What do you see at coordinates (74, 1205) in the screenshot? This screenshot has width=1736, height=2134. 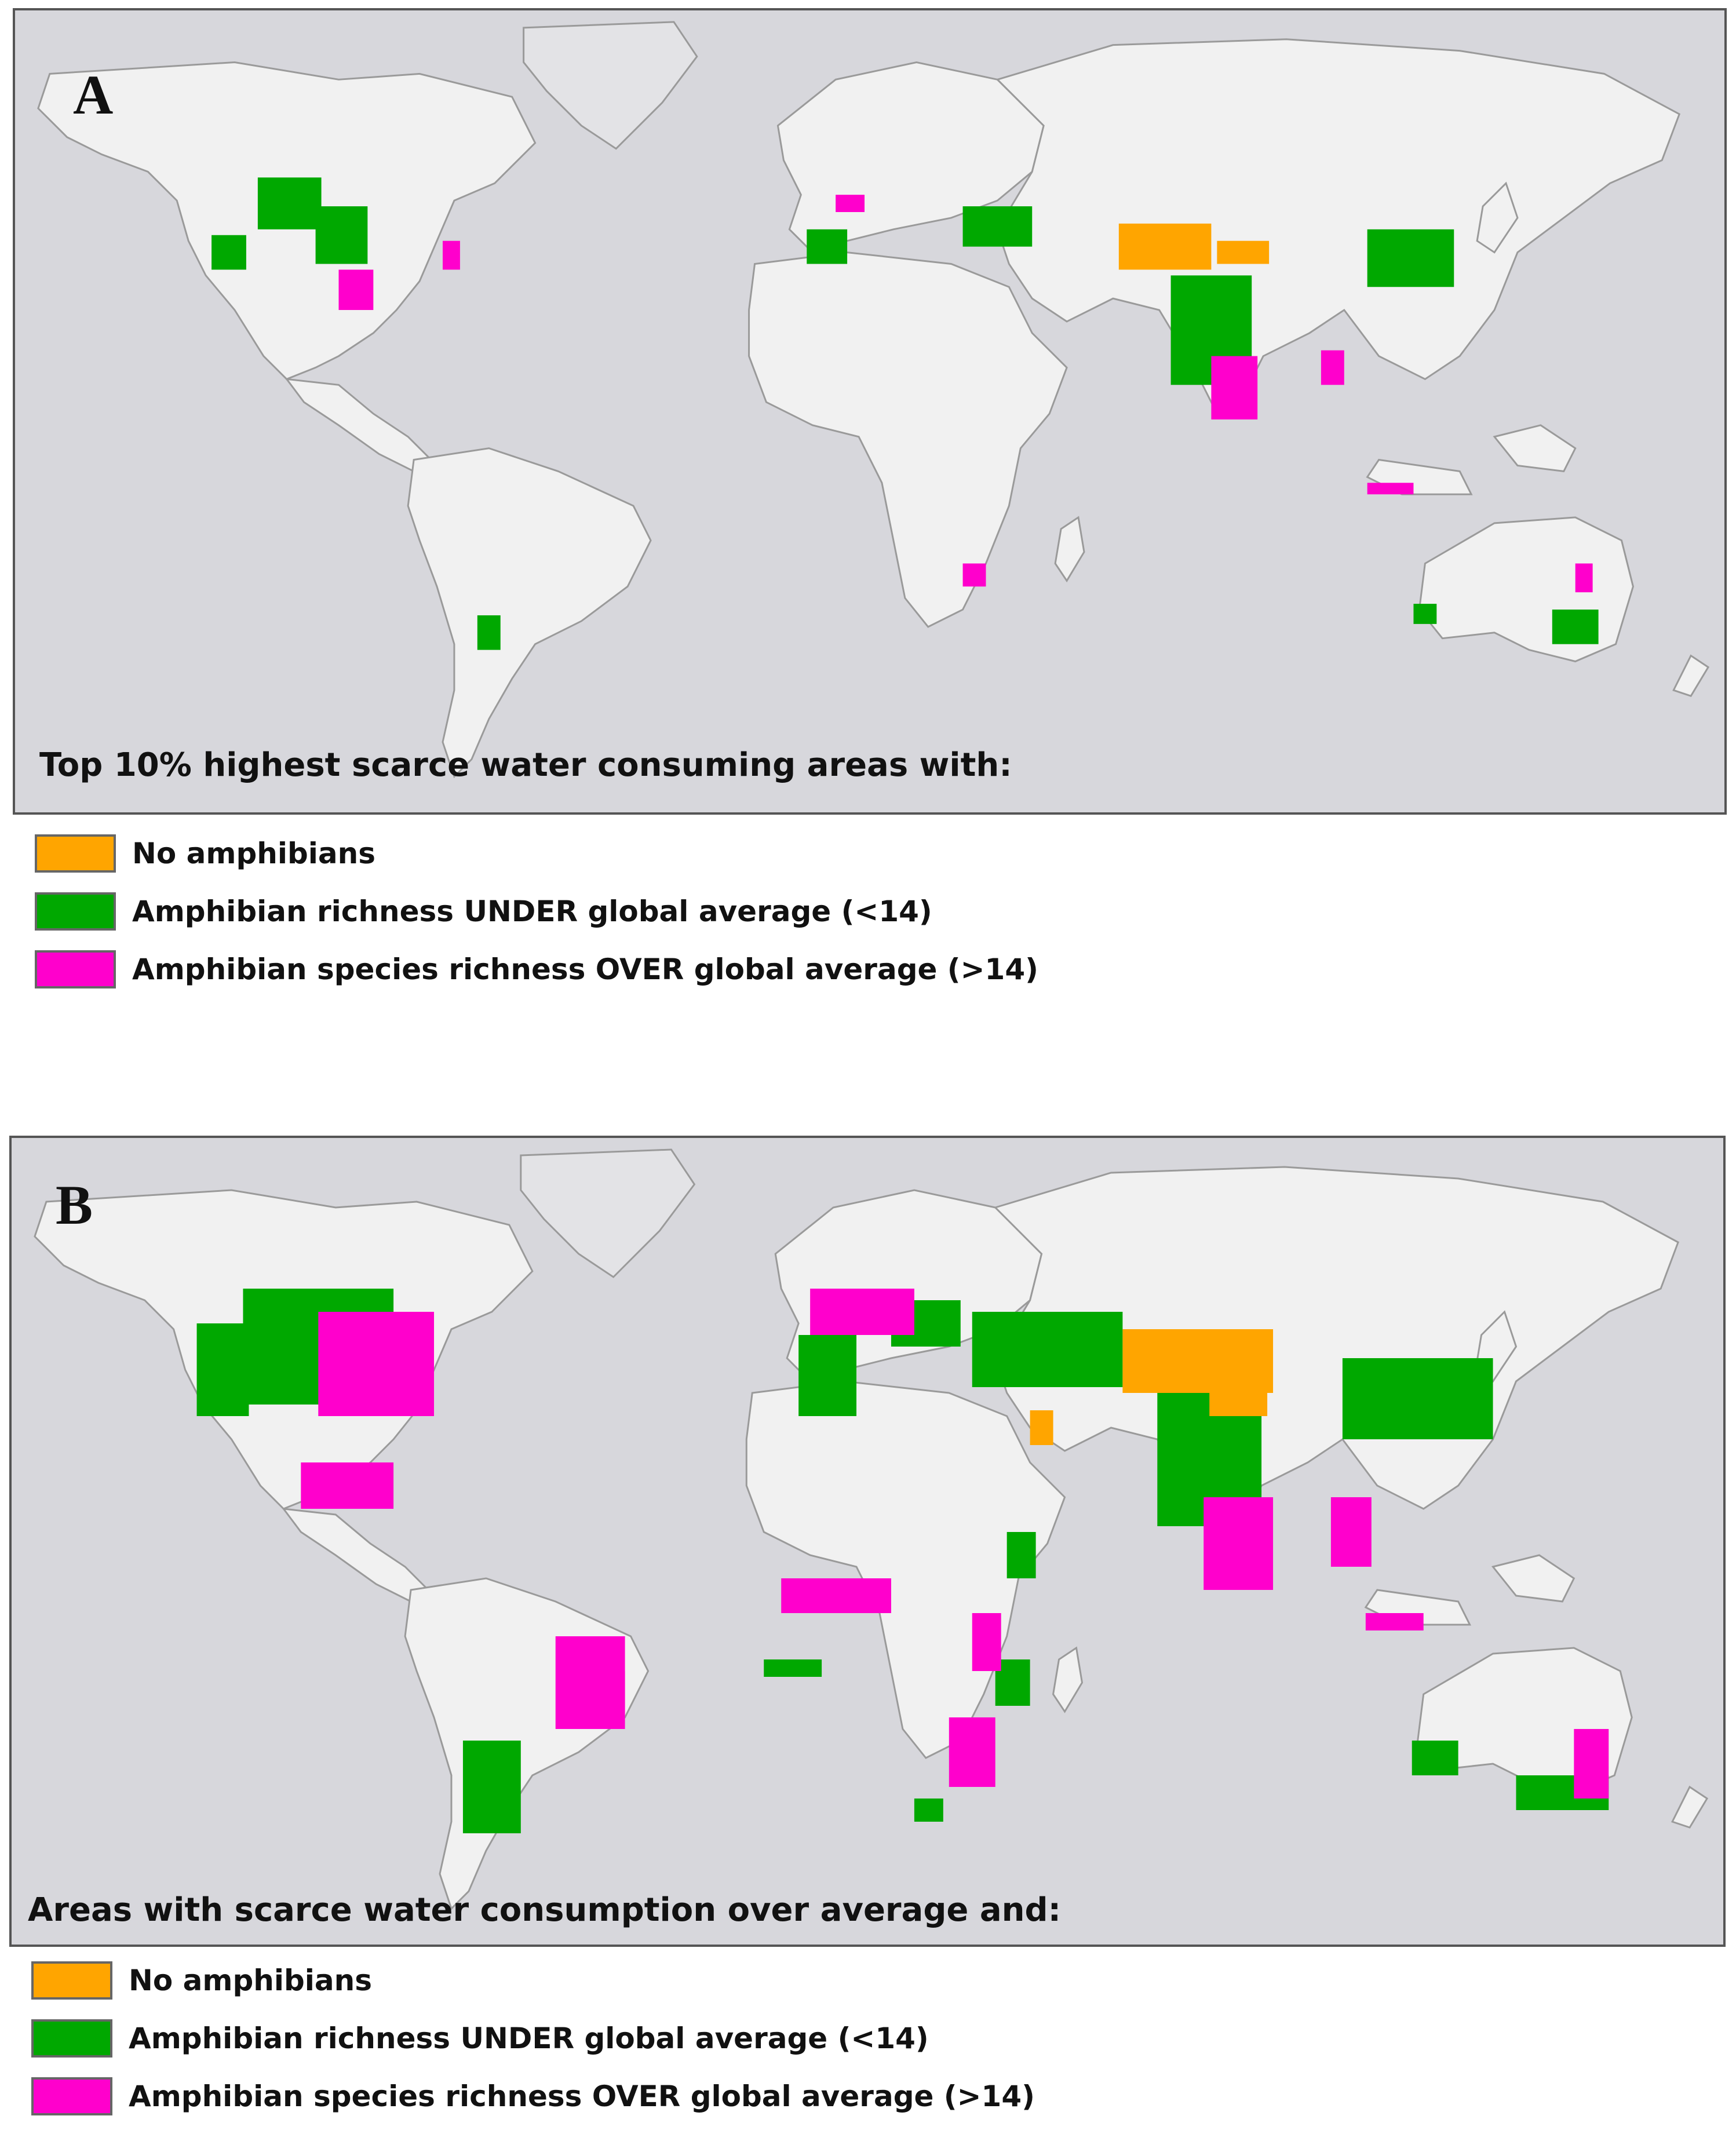 I see `panel-label-b: B` at bounding box center [74, 1205].